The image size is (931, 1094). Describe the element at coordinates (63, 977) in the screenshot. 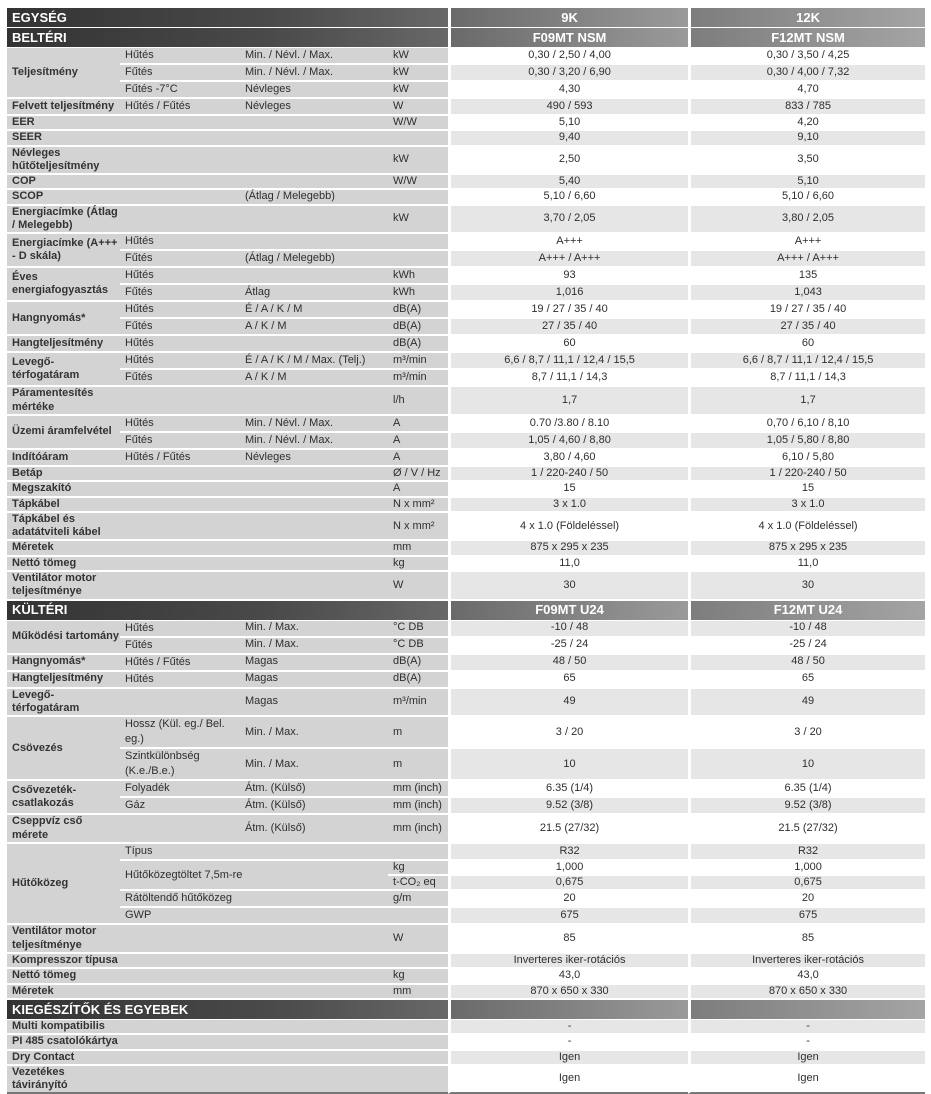

I see `row-label: Nettó tömeg` at that location.